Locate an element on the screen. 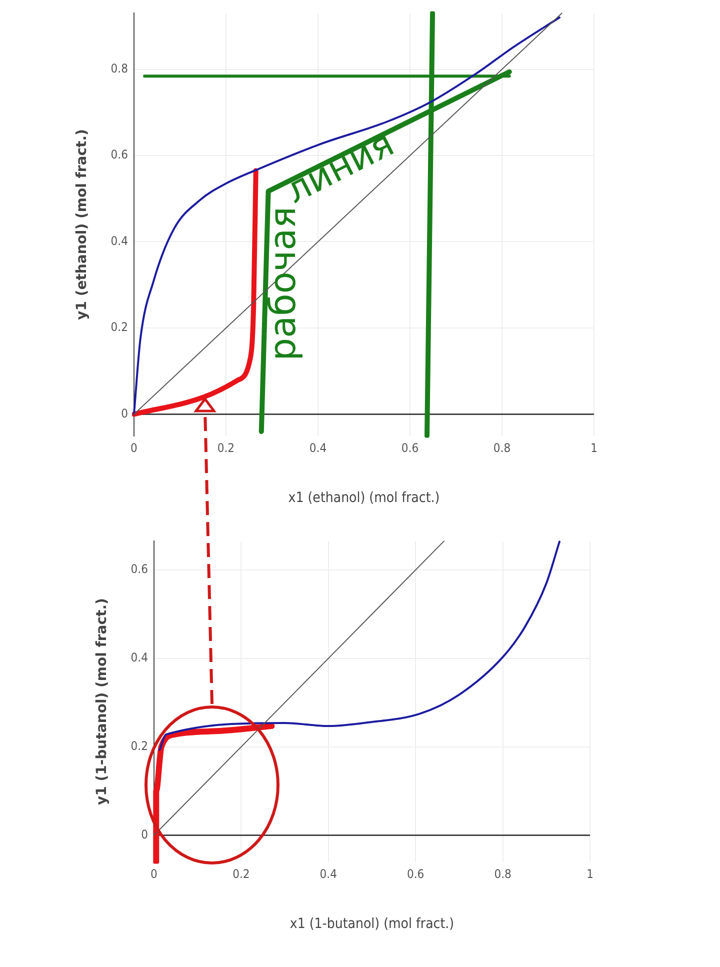  y-tick-label: 0.8 is located at coordinates (119, 68).